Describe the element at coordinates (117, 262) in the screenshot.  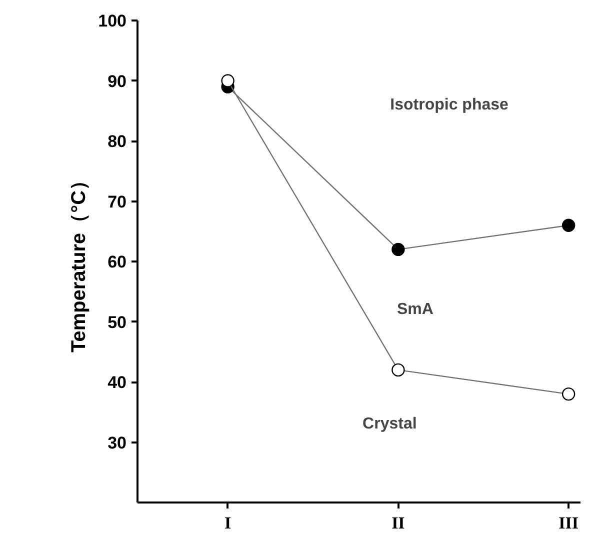
I see `y-tick-label: 60` at that location.